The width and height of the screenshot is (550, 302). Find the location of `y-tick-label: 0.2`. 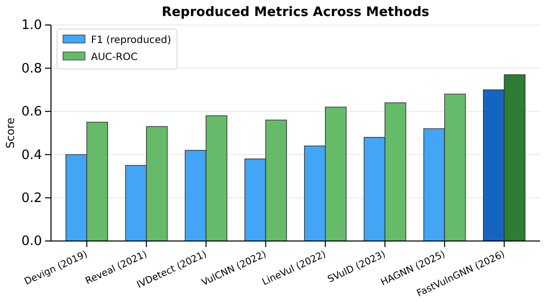

y-tick-label: 0.2 is located at coordinates (31, 198).